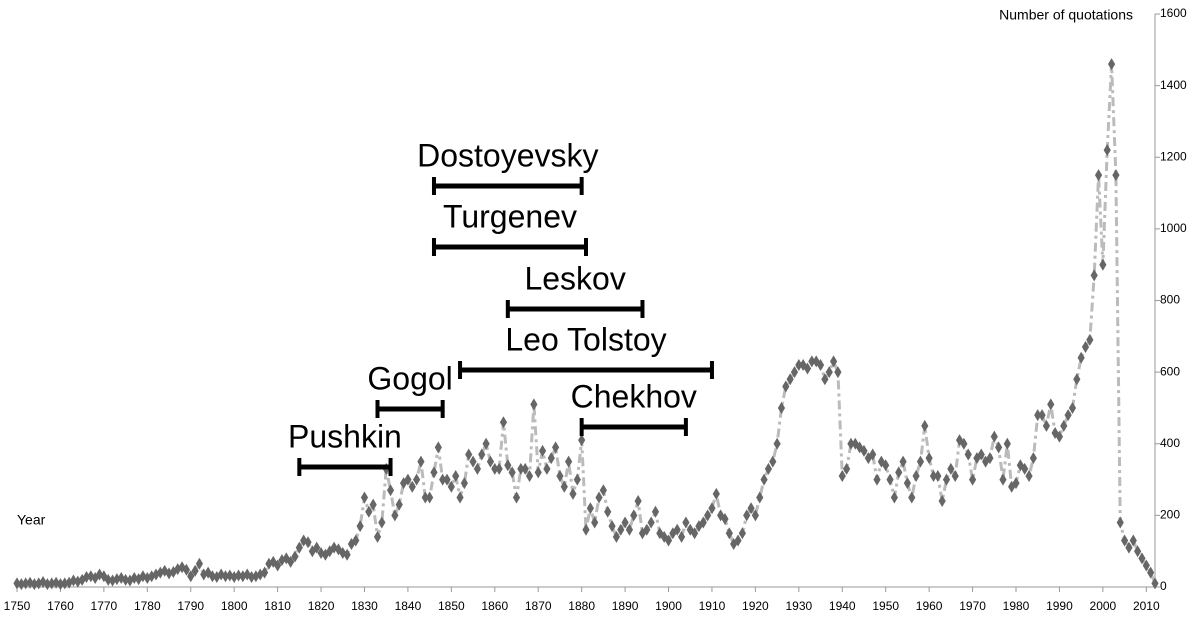 The width and height of the screenshot is (1200, 622). What do you see at coordinates (842, 606) in the screenshot?
I see `x-tick-label: 1940` at bounding box center [842, 606].